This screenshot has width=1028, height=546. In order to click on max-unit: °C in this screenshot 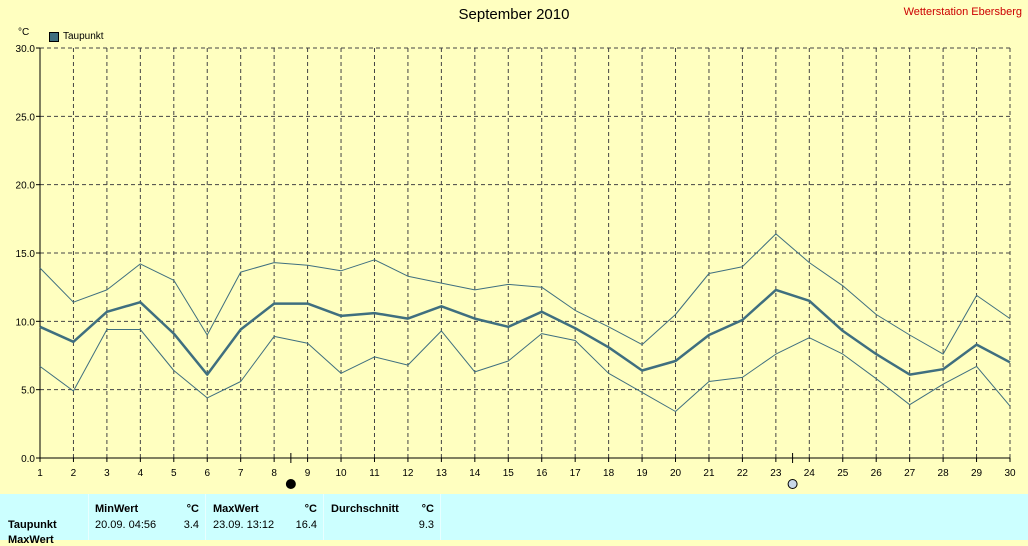, I will do `click(310, 509)`.